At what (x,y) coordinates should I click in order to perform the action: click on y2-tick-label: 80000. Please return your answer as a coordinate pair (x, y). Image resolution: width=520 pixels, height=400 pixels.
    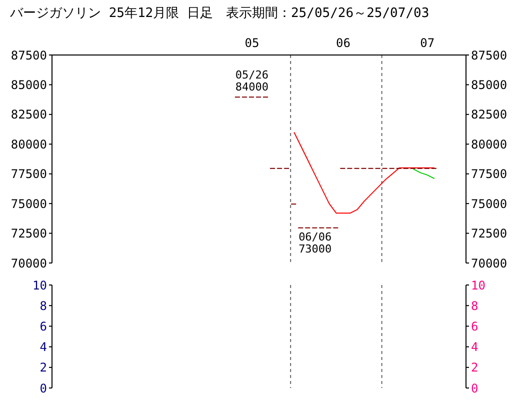
    Looking at the image, I should click on (489, 144).